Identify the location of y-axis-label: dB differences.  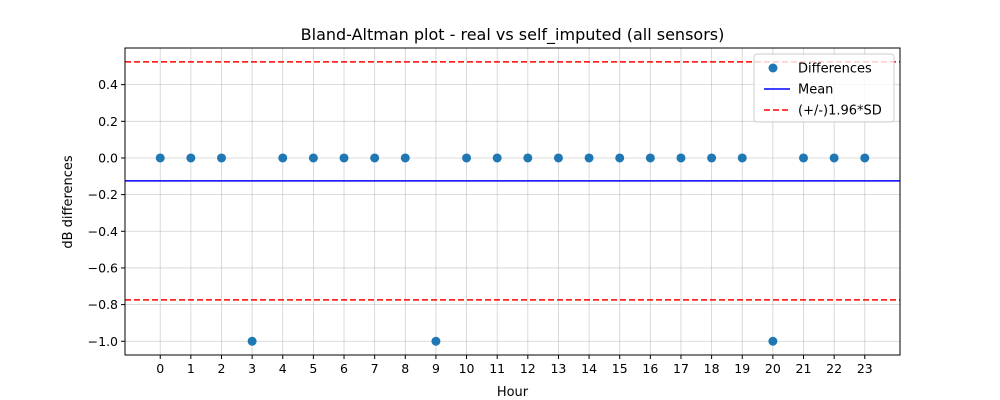
(68, 202).